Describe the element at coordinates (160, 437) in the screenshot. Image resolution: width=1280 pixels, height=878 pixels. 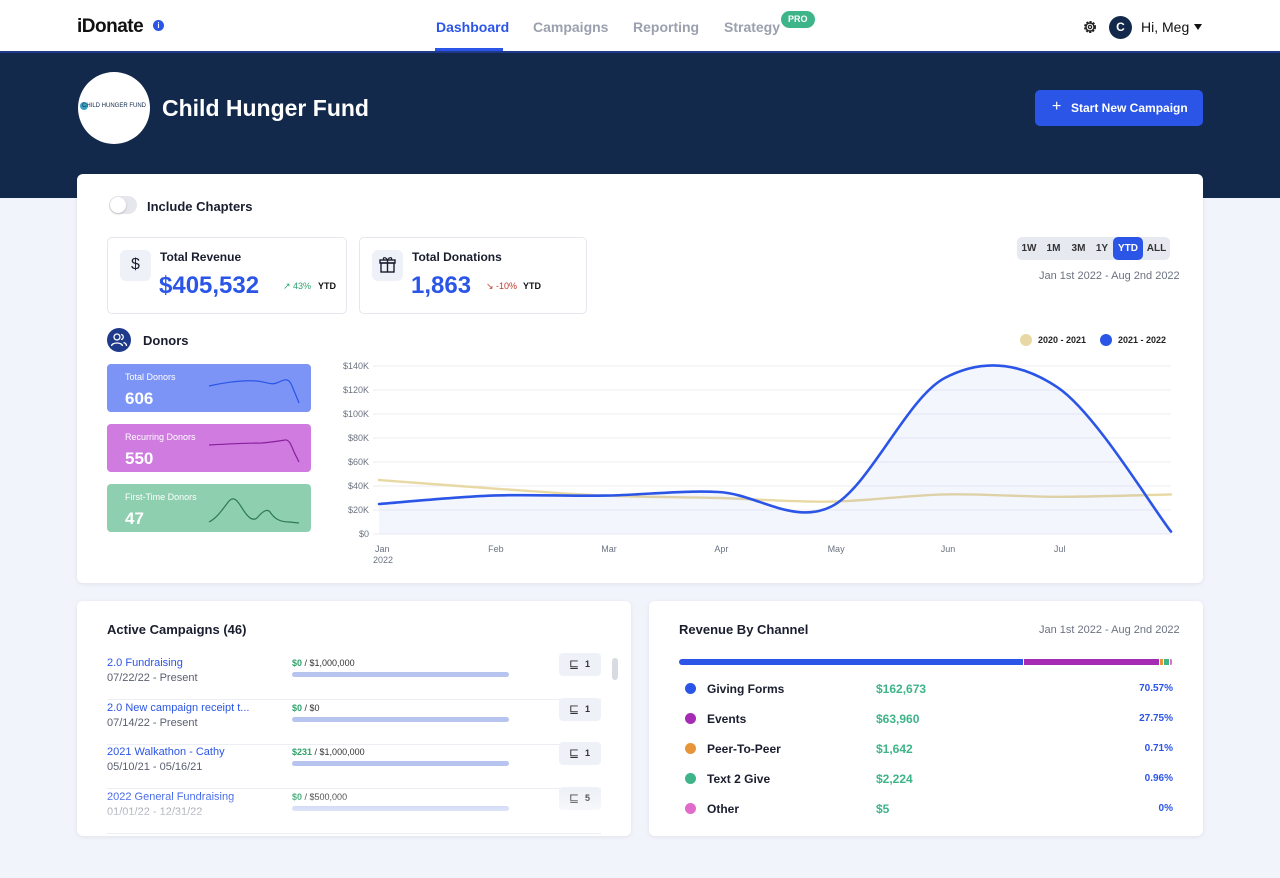
I see `tile-label: Recurring Donors` at that location.